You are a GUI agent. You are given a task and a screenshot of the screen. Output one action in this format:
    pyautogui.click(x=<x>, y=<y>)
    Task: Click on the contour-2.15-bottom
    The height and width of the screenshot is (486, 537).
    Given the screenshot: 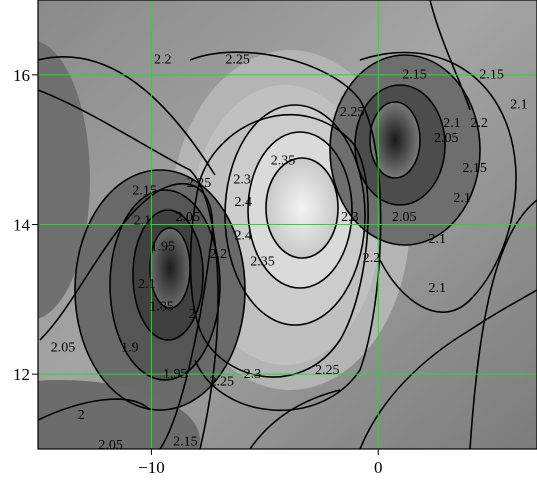 What is the action you would take?
    pyautogui.click(x=448, y=369)
    